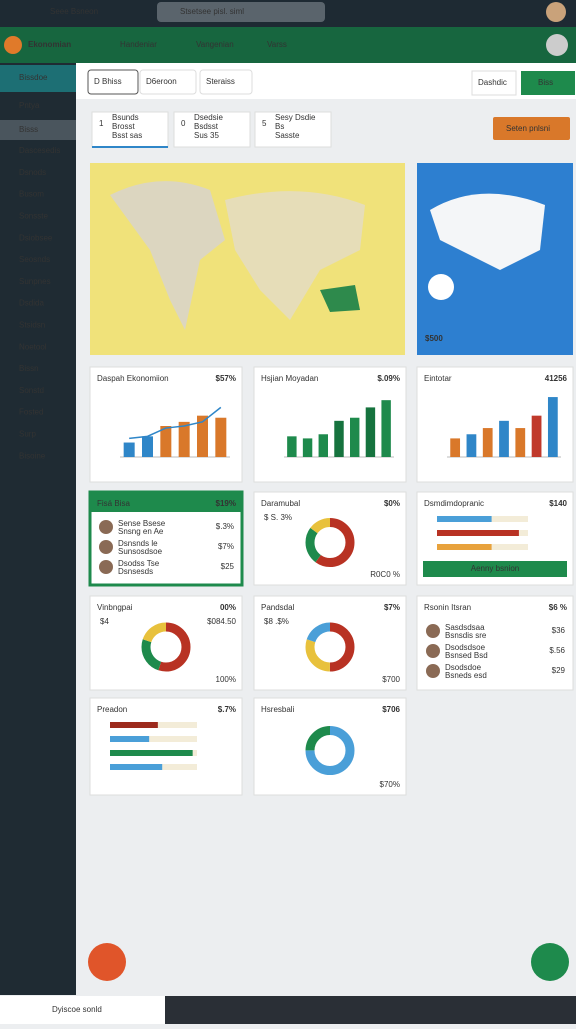  I want to click on nav-item: Vangenian, so click(215, 44).